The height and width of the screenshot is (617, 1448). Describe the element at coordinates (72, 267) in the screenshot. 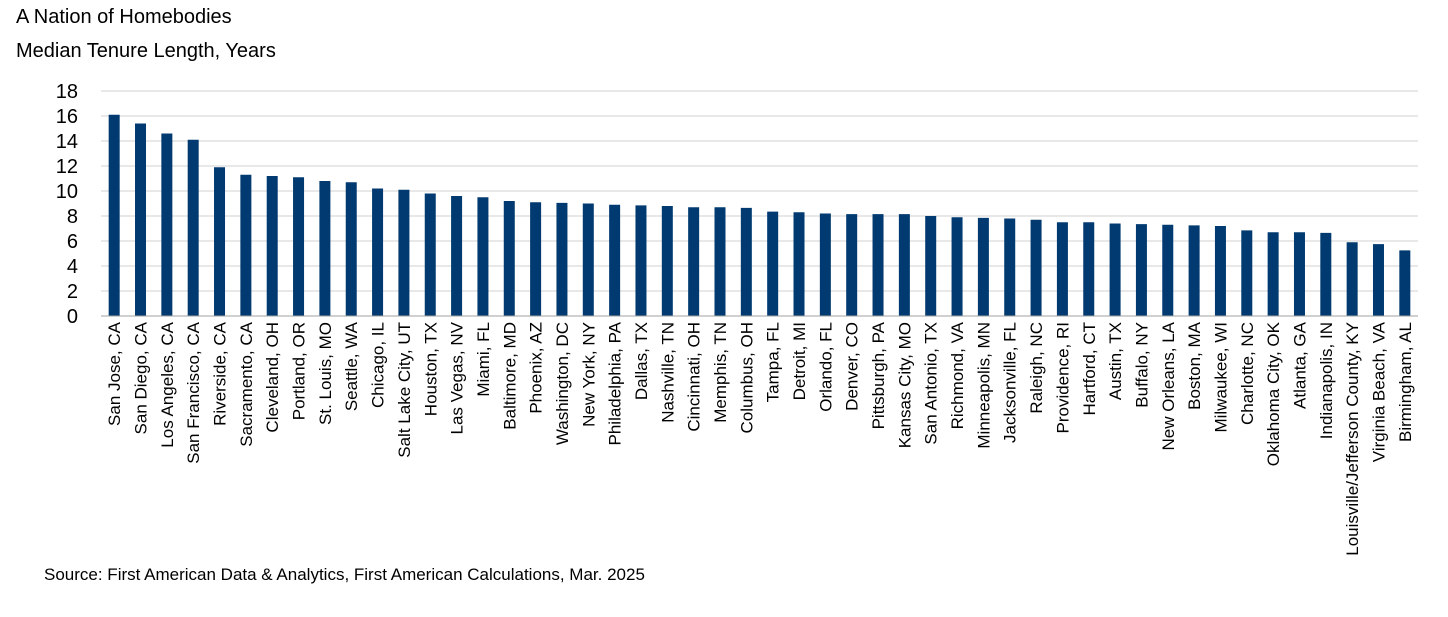

I see `y-tick-label: 4` at that location.